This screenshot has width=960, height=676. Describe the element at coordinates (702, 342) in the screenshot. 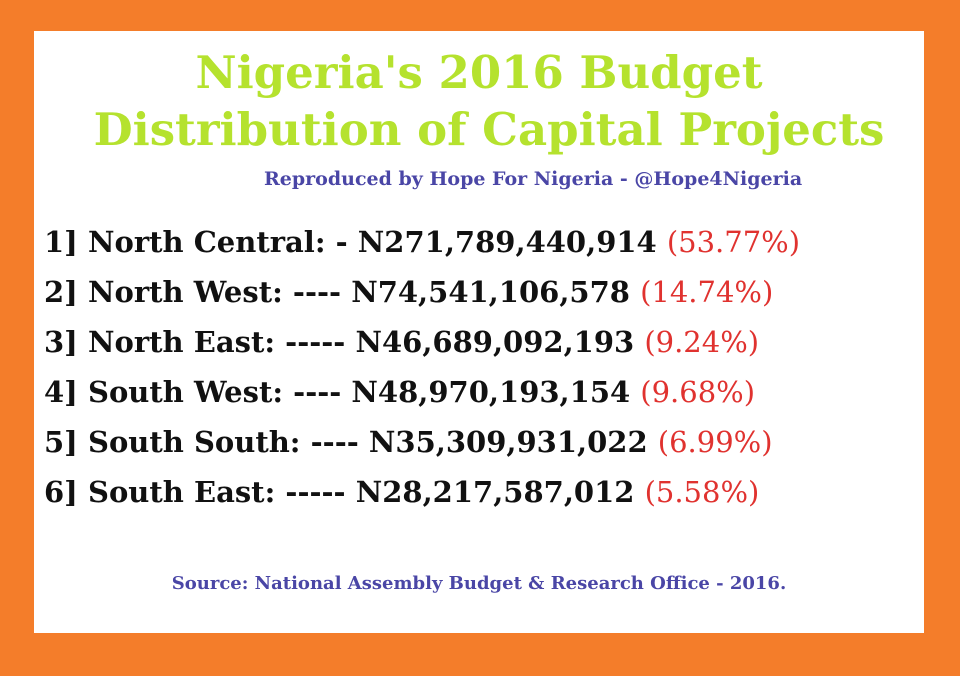

I see `item-percent: (9.24%)` at that location.